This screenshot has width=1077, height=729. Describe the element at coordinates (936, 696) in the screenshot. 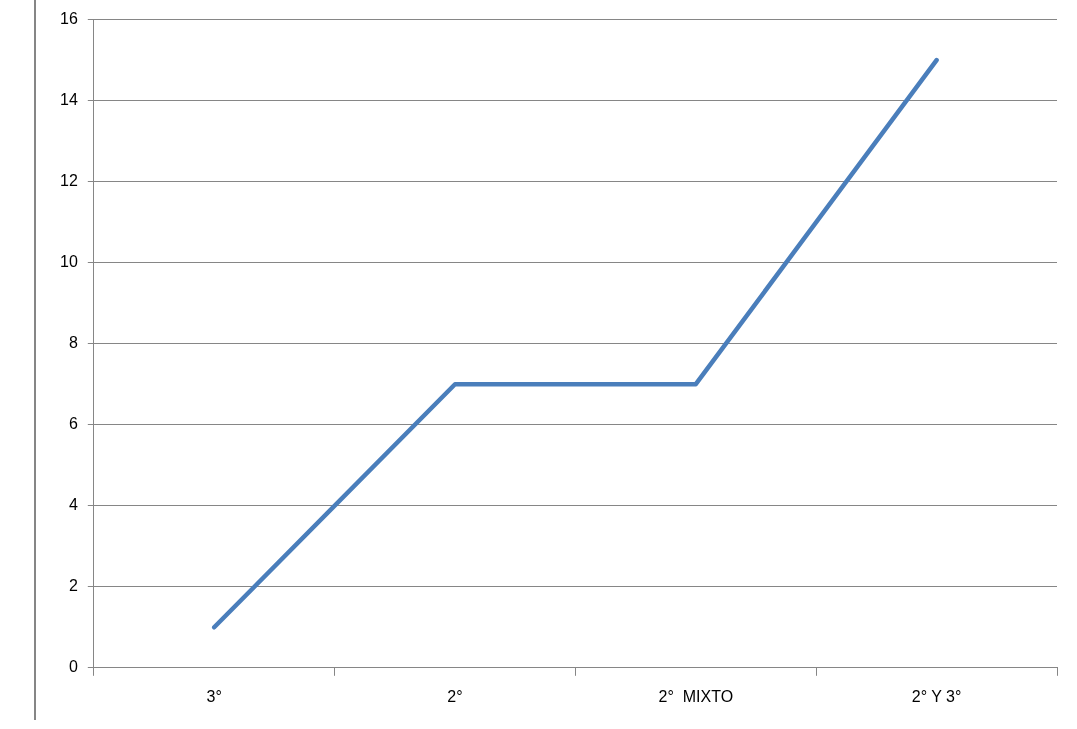

I see `x-tick-label: 2° Y 3°` at that location.